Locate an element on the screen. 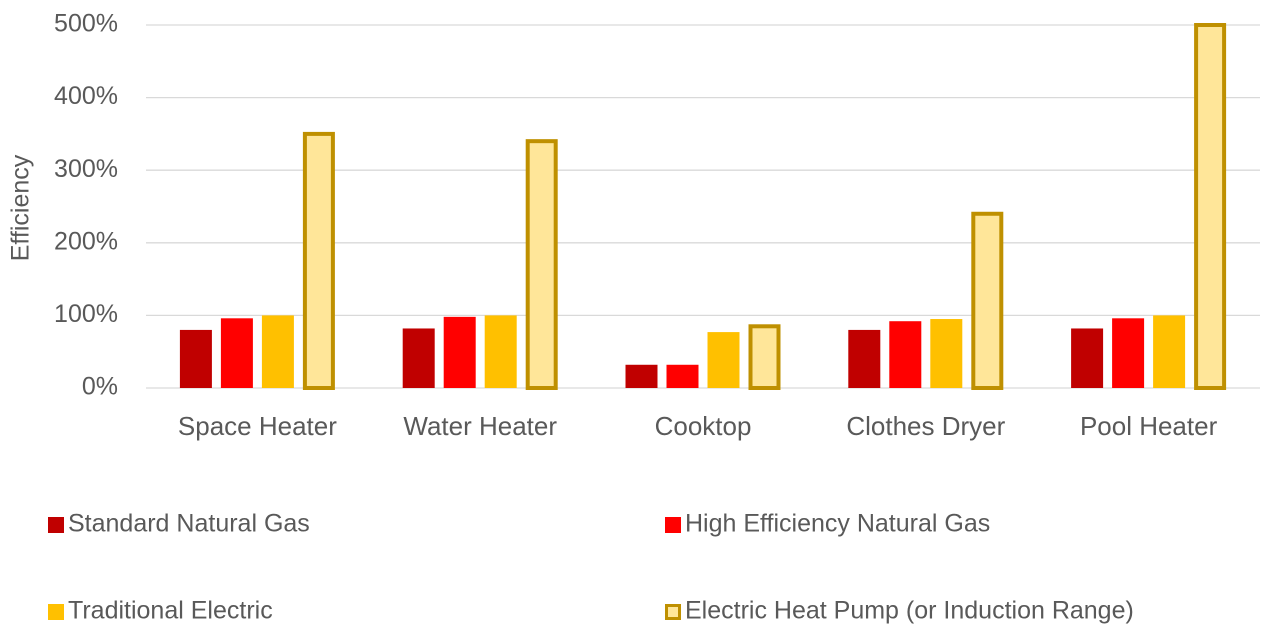 This screenshot has width=1261, height=628. y-tick-label: 0% is located at coordinates (100, 387).